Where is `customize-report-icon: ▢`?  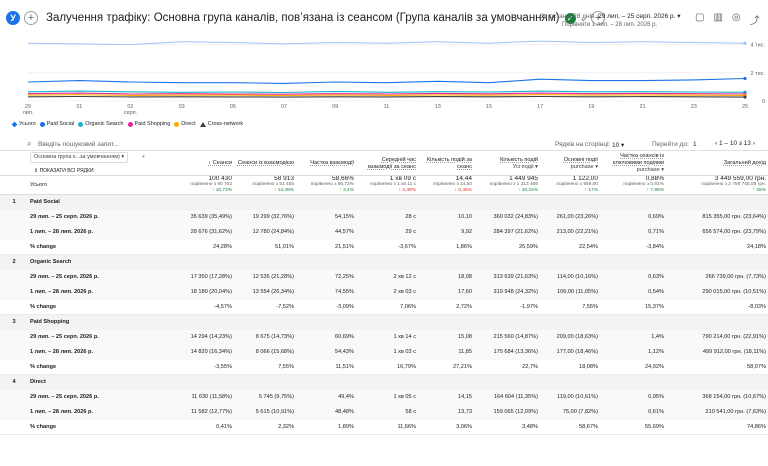
customize-report-icon: ▢ is located at coordinates (700, 17).